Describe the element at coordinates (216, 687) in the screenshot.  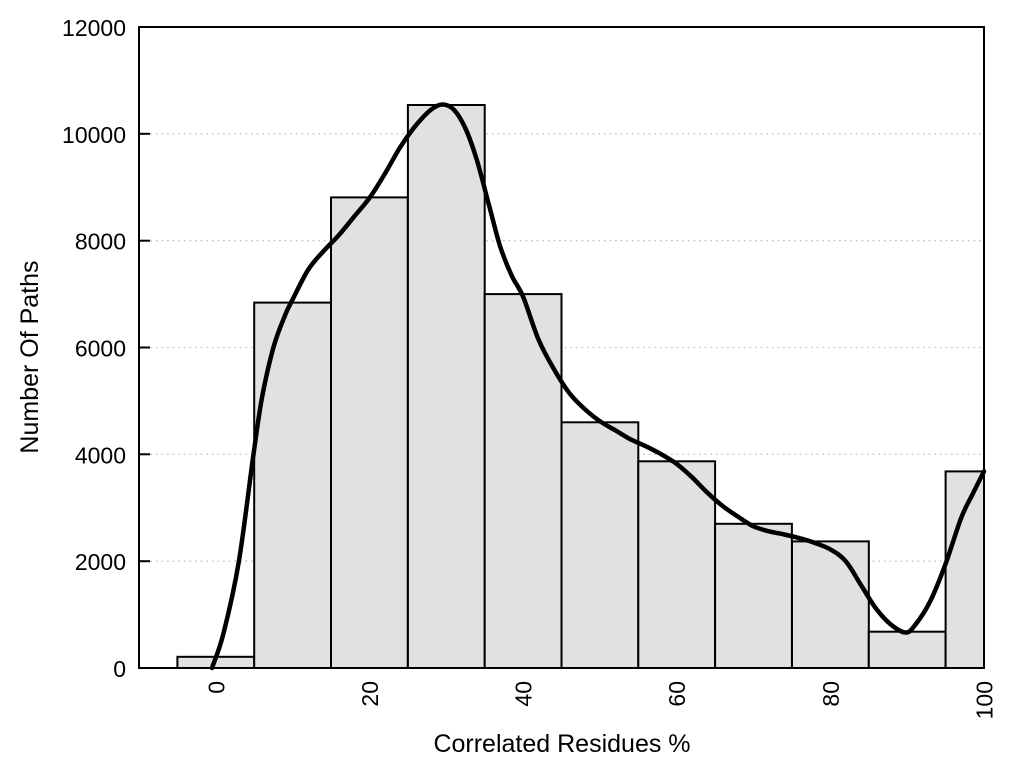
I see `x-tick-label-0: 0` at that location.